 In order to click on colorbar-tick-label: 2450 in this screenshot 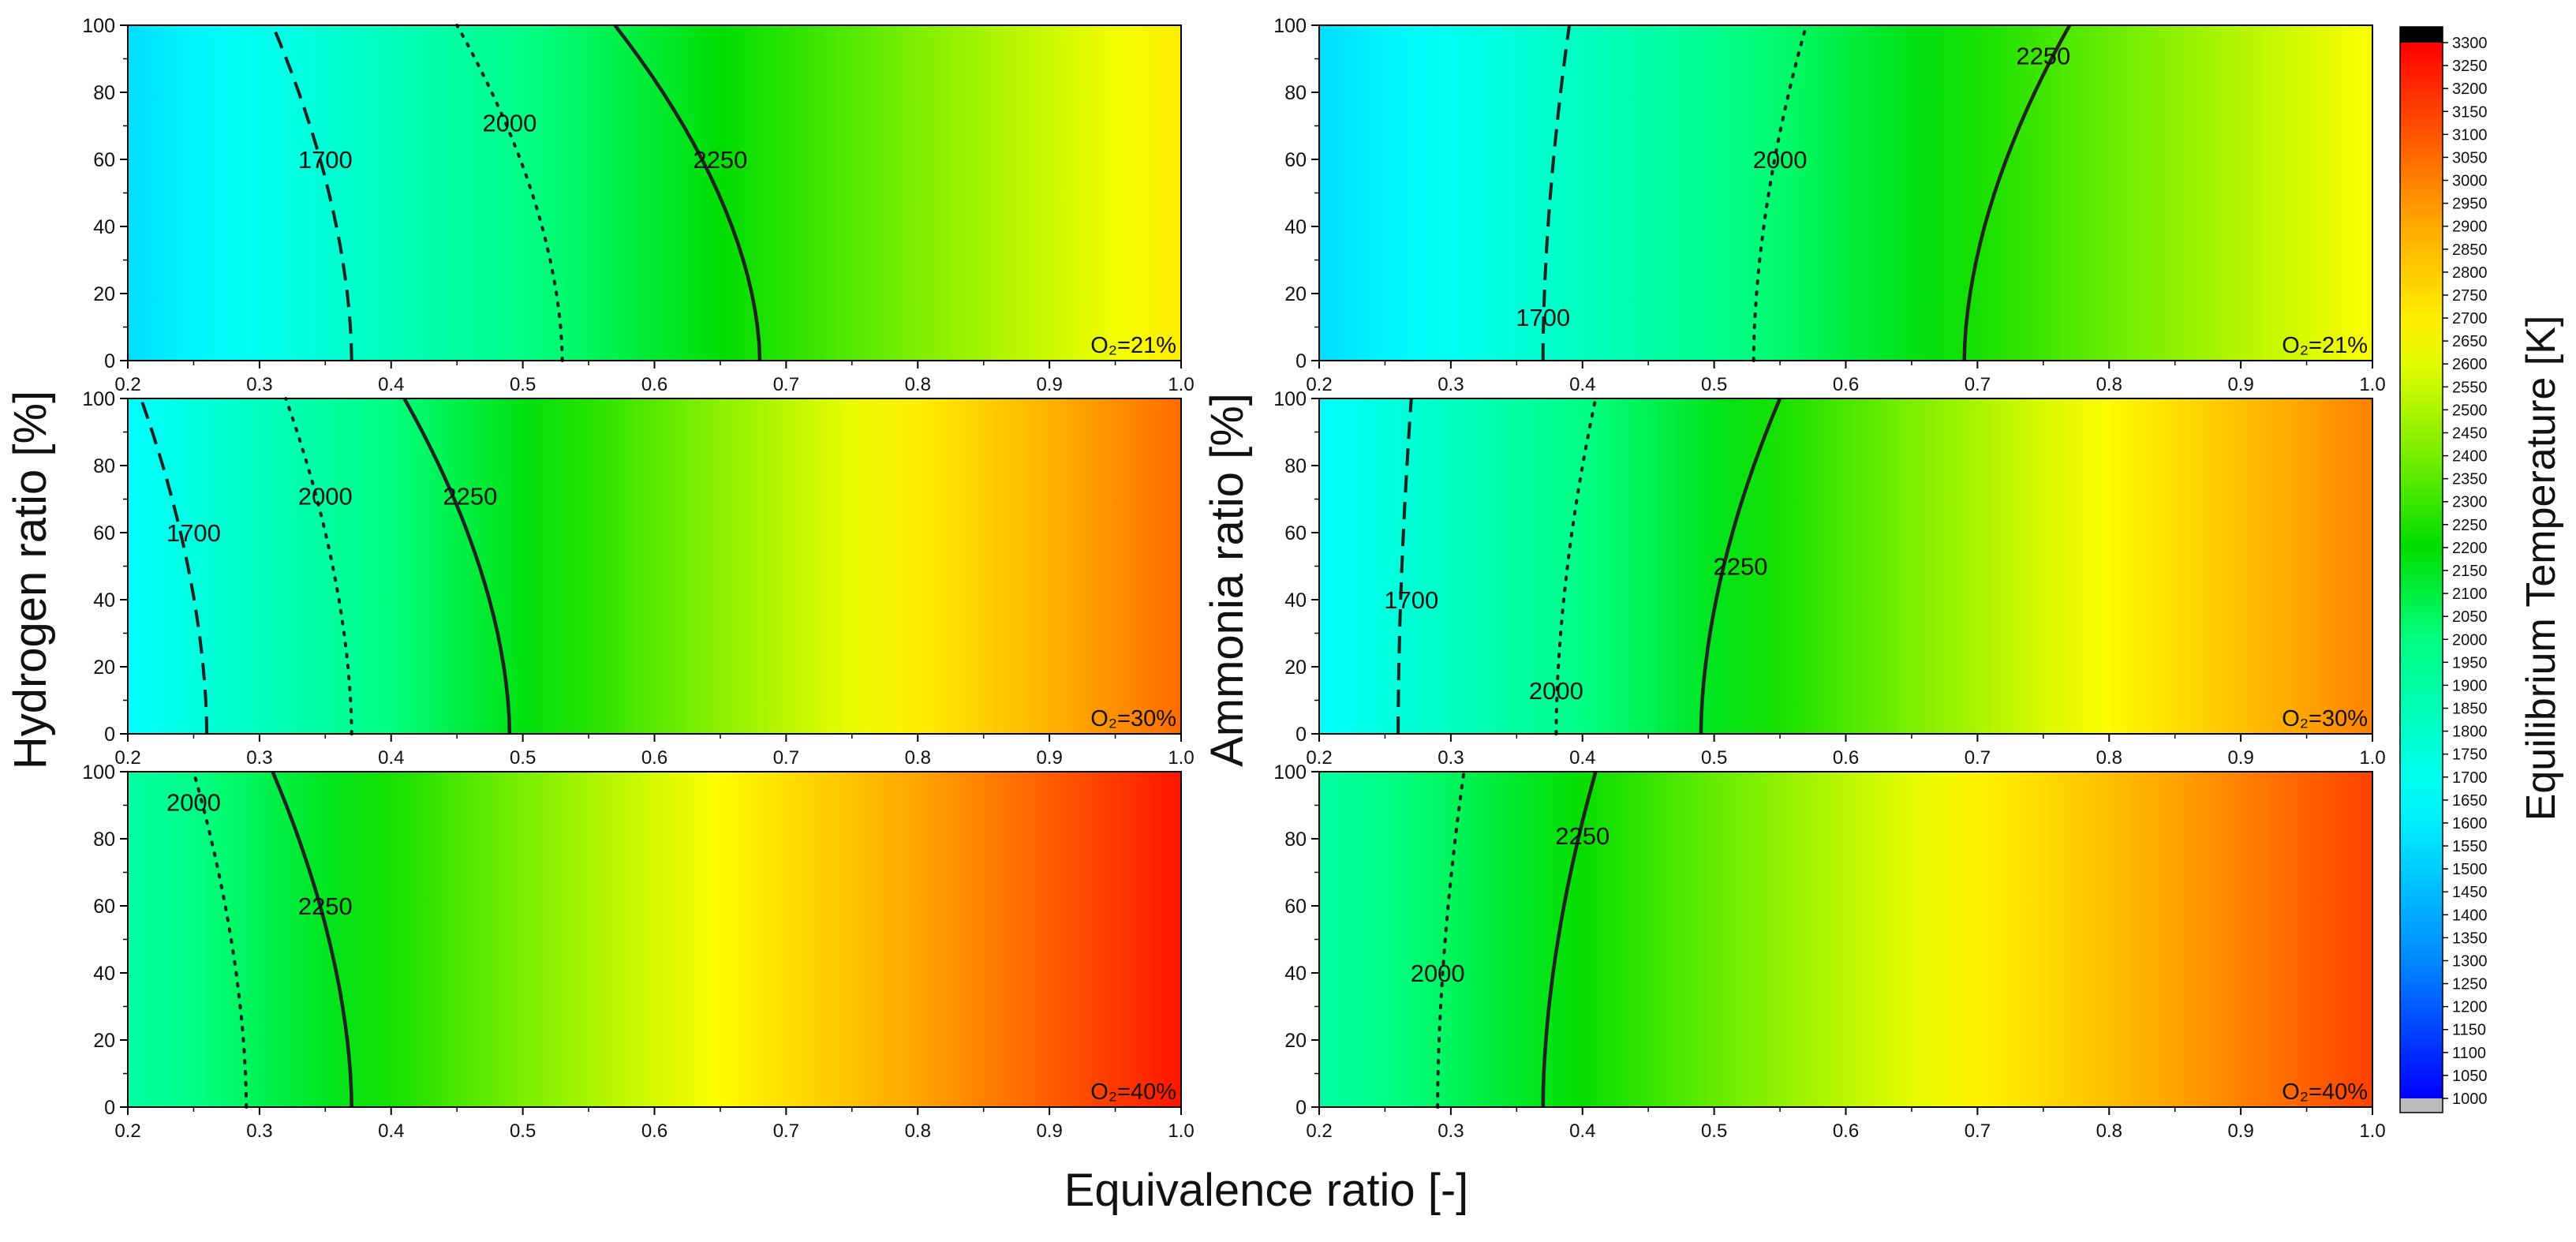, I will do `click(2470, 433)`.